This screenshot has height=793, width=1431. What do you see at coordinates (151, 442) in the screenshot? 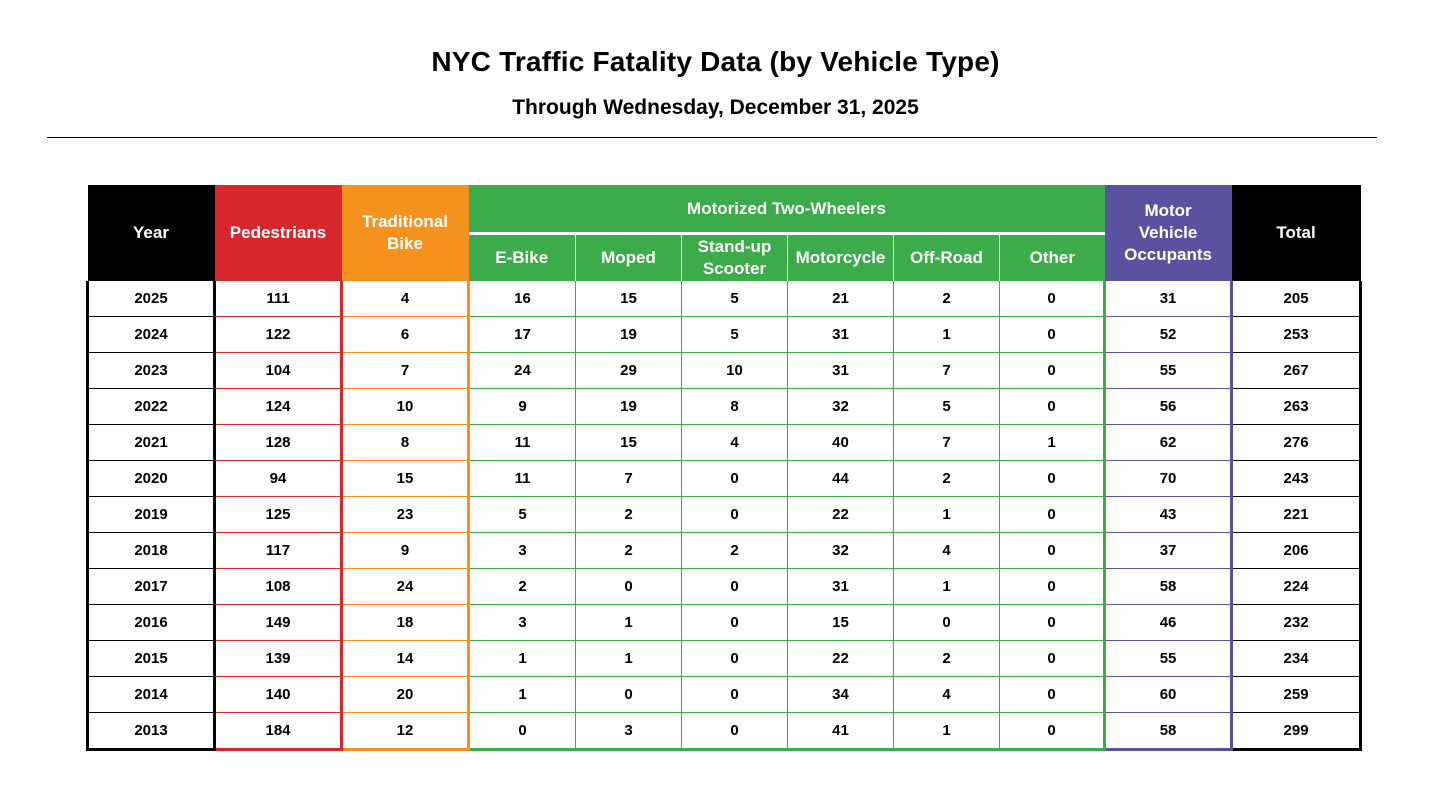
I see `year-cell: 2021` at bounding box center [151, 442].